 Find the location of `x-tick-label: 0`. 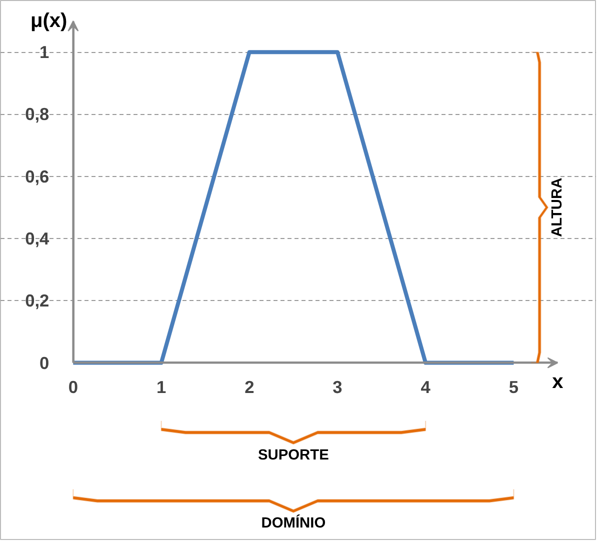

x-tick-label: 0 is located at coordinates (73, 386).